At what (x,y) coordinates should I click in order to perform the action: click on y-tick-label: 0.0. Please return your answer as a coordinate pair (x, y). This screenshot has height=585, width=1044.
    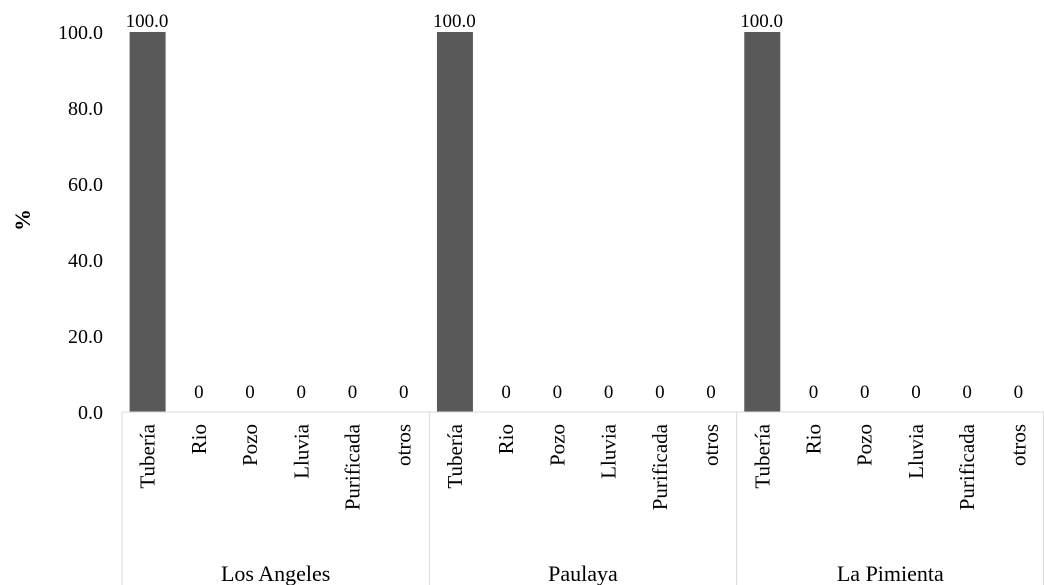
    Looking at the image, I should click on (90, 413).